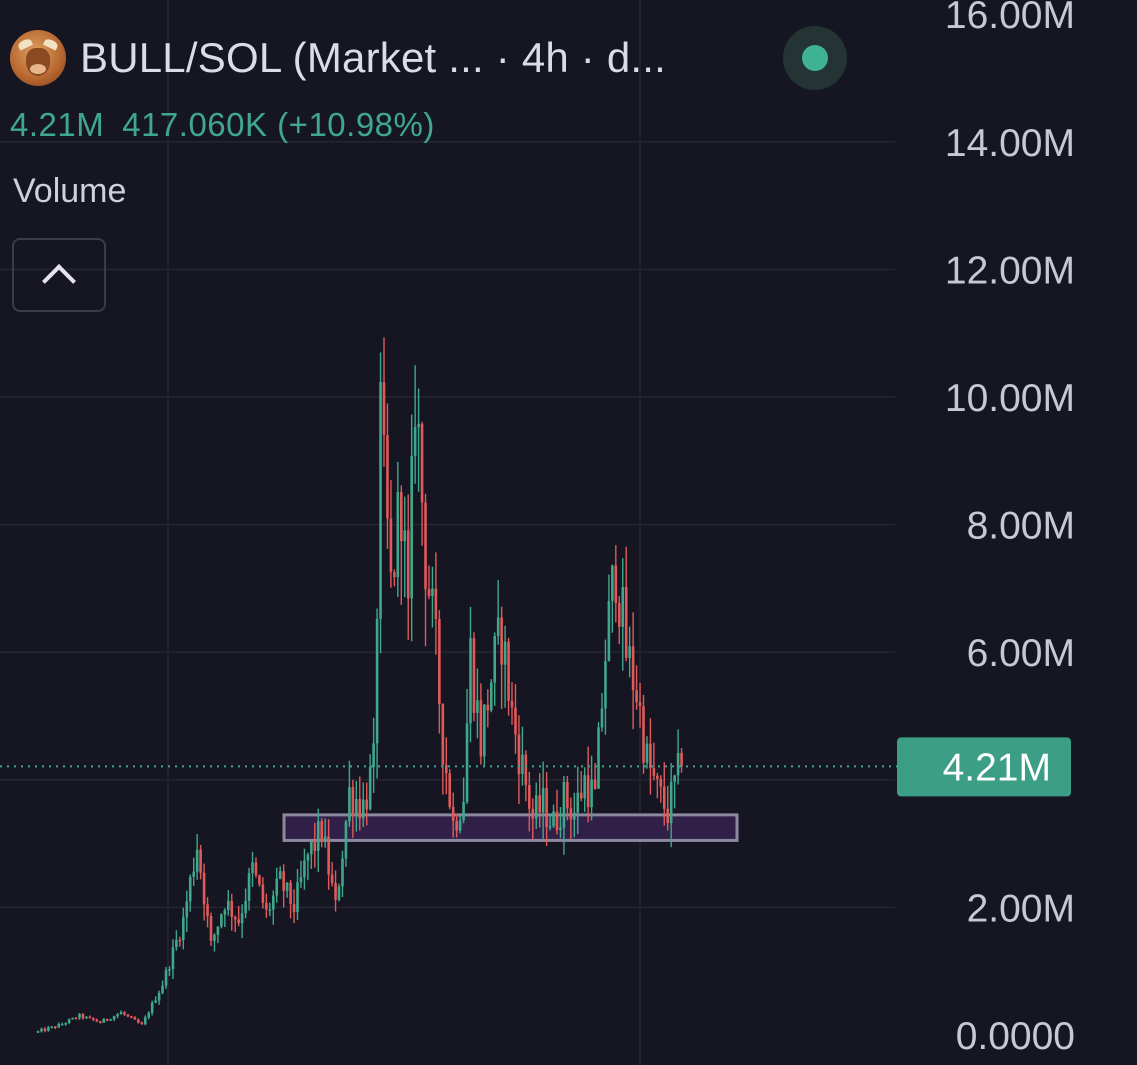  I want to click on last-price-label: 4.21M, so click(997, 767).